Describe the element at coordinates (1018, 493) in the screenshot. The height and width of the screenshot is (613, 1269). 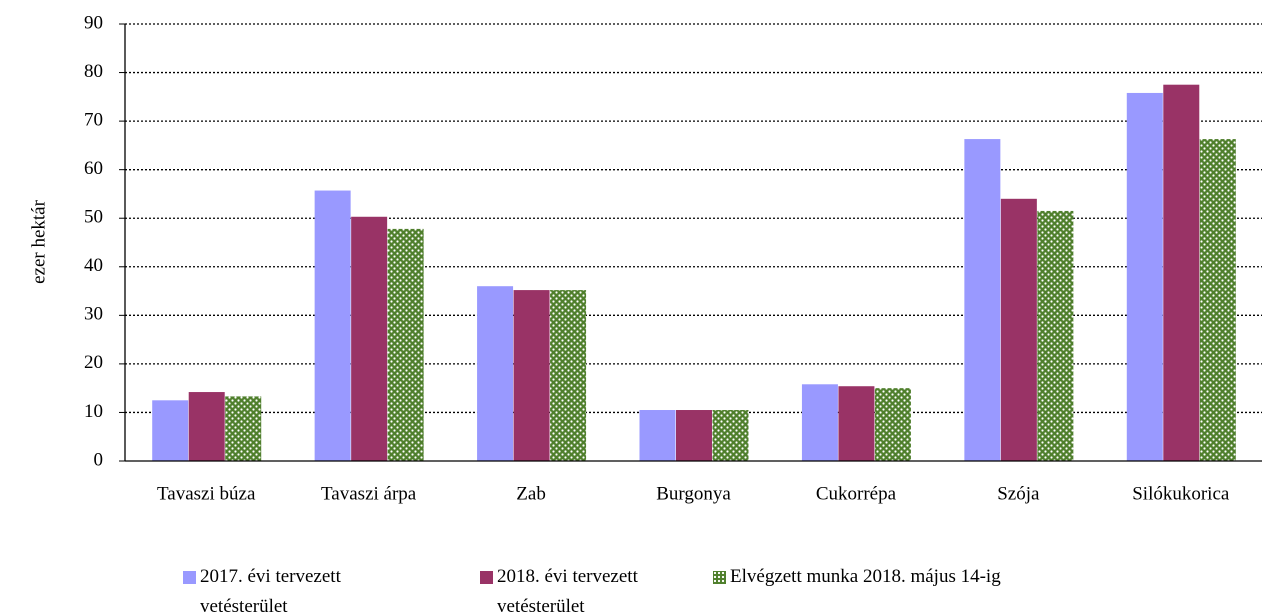
I see `x-tick-label: Szója` at that location.